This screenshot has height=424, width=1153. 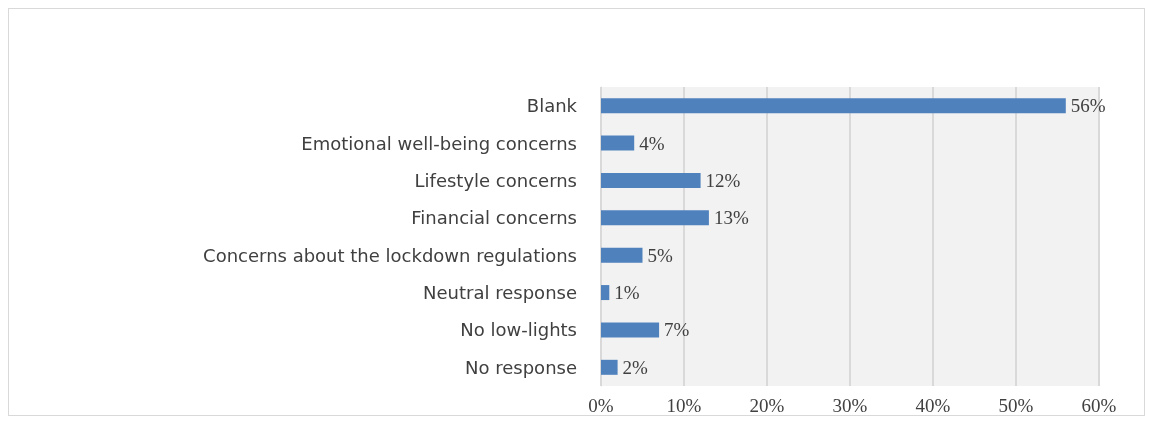 What do you see at coordinates (677, 330) in the screenshot?
I see `data-label: 7%` at bounding box center [677, 330].